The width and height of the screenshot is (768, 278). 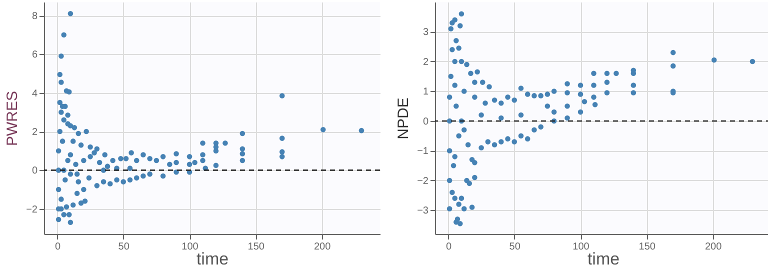 I want to click on y-axis-title: NPDE, so click(x=403, y=119).